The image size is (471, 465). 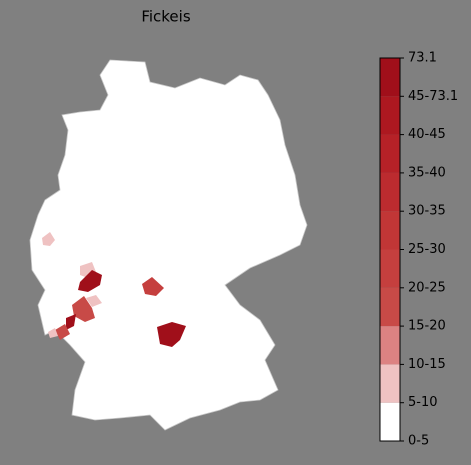 What do you see at coordinates (427, 172) in the screenshot?
I see `colorbar-label: 35-40` at bounding box center [427, 172].